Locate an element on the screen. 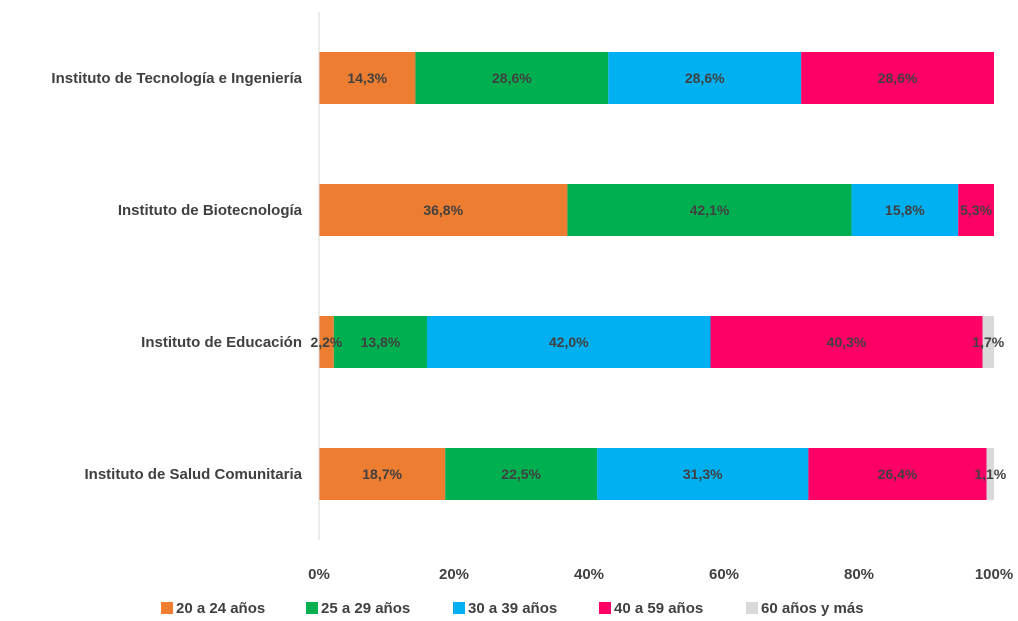 The height and width of the screenshot is (621, 1018). data-label: 15,8% is located at coordinates (905, 210).